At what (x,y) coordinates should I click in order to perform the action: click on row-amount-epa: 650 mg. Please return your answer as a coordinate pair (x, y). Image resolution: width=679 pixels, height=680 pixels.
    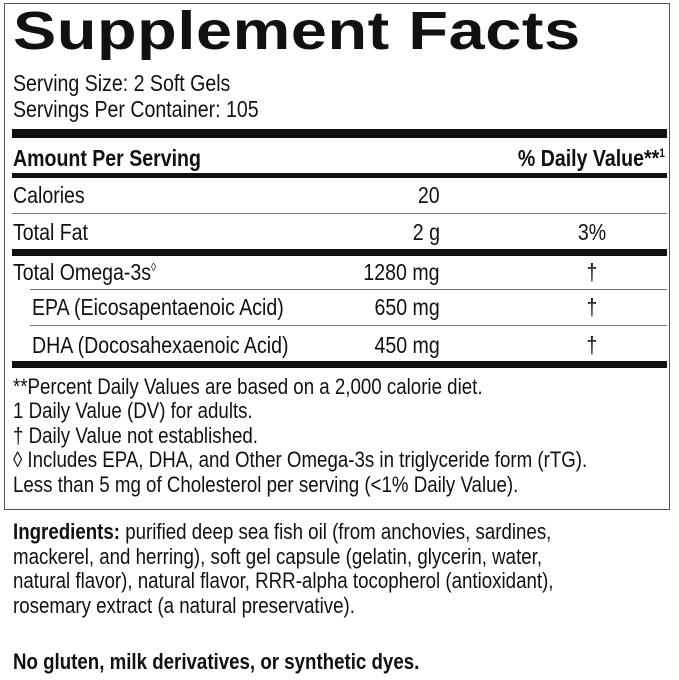
    Looking at the image, I should click on (407, 307).